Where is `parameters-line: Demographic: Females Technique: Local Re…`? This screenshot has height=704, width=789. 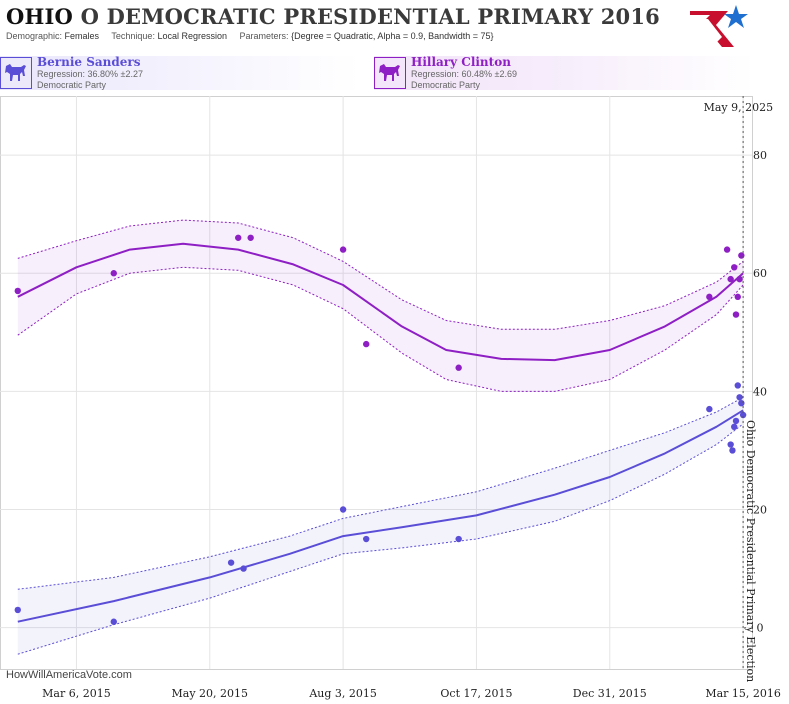
parameters-line: Demographic: Females Technique: Local Re… is located at coordinates (333, 36).